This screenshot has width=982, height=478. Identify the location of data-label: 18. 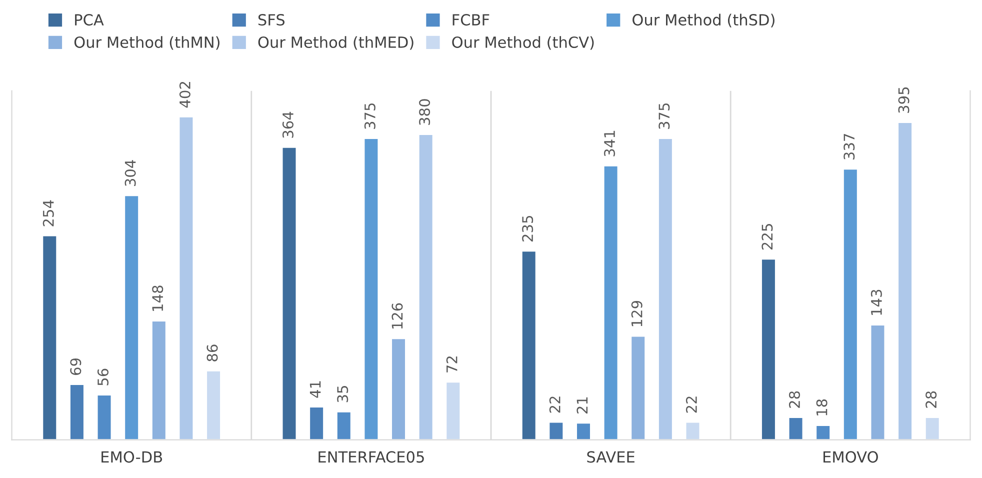
(822, 407).